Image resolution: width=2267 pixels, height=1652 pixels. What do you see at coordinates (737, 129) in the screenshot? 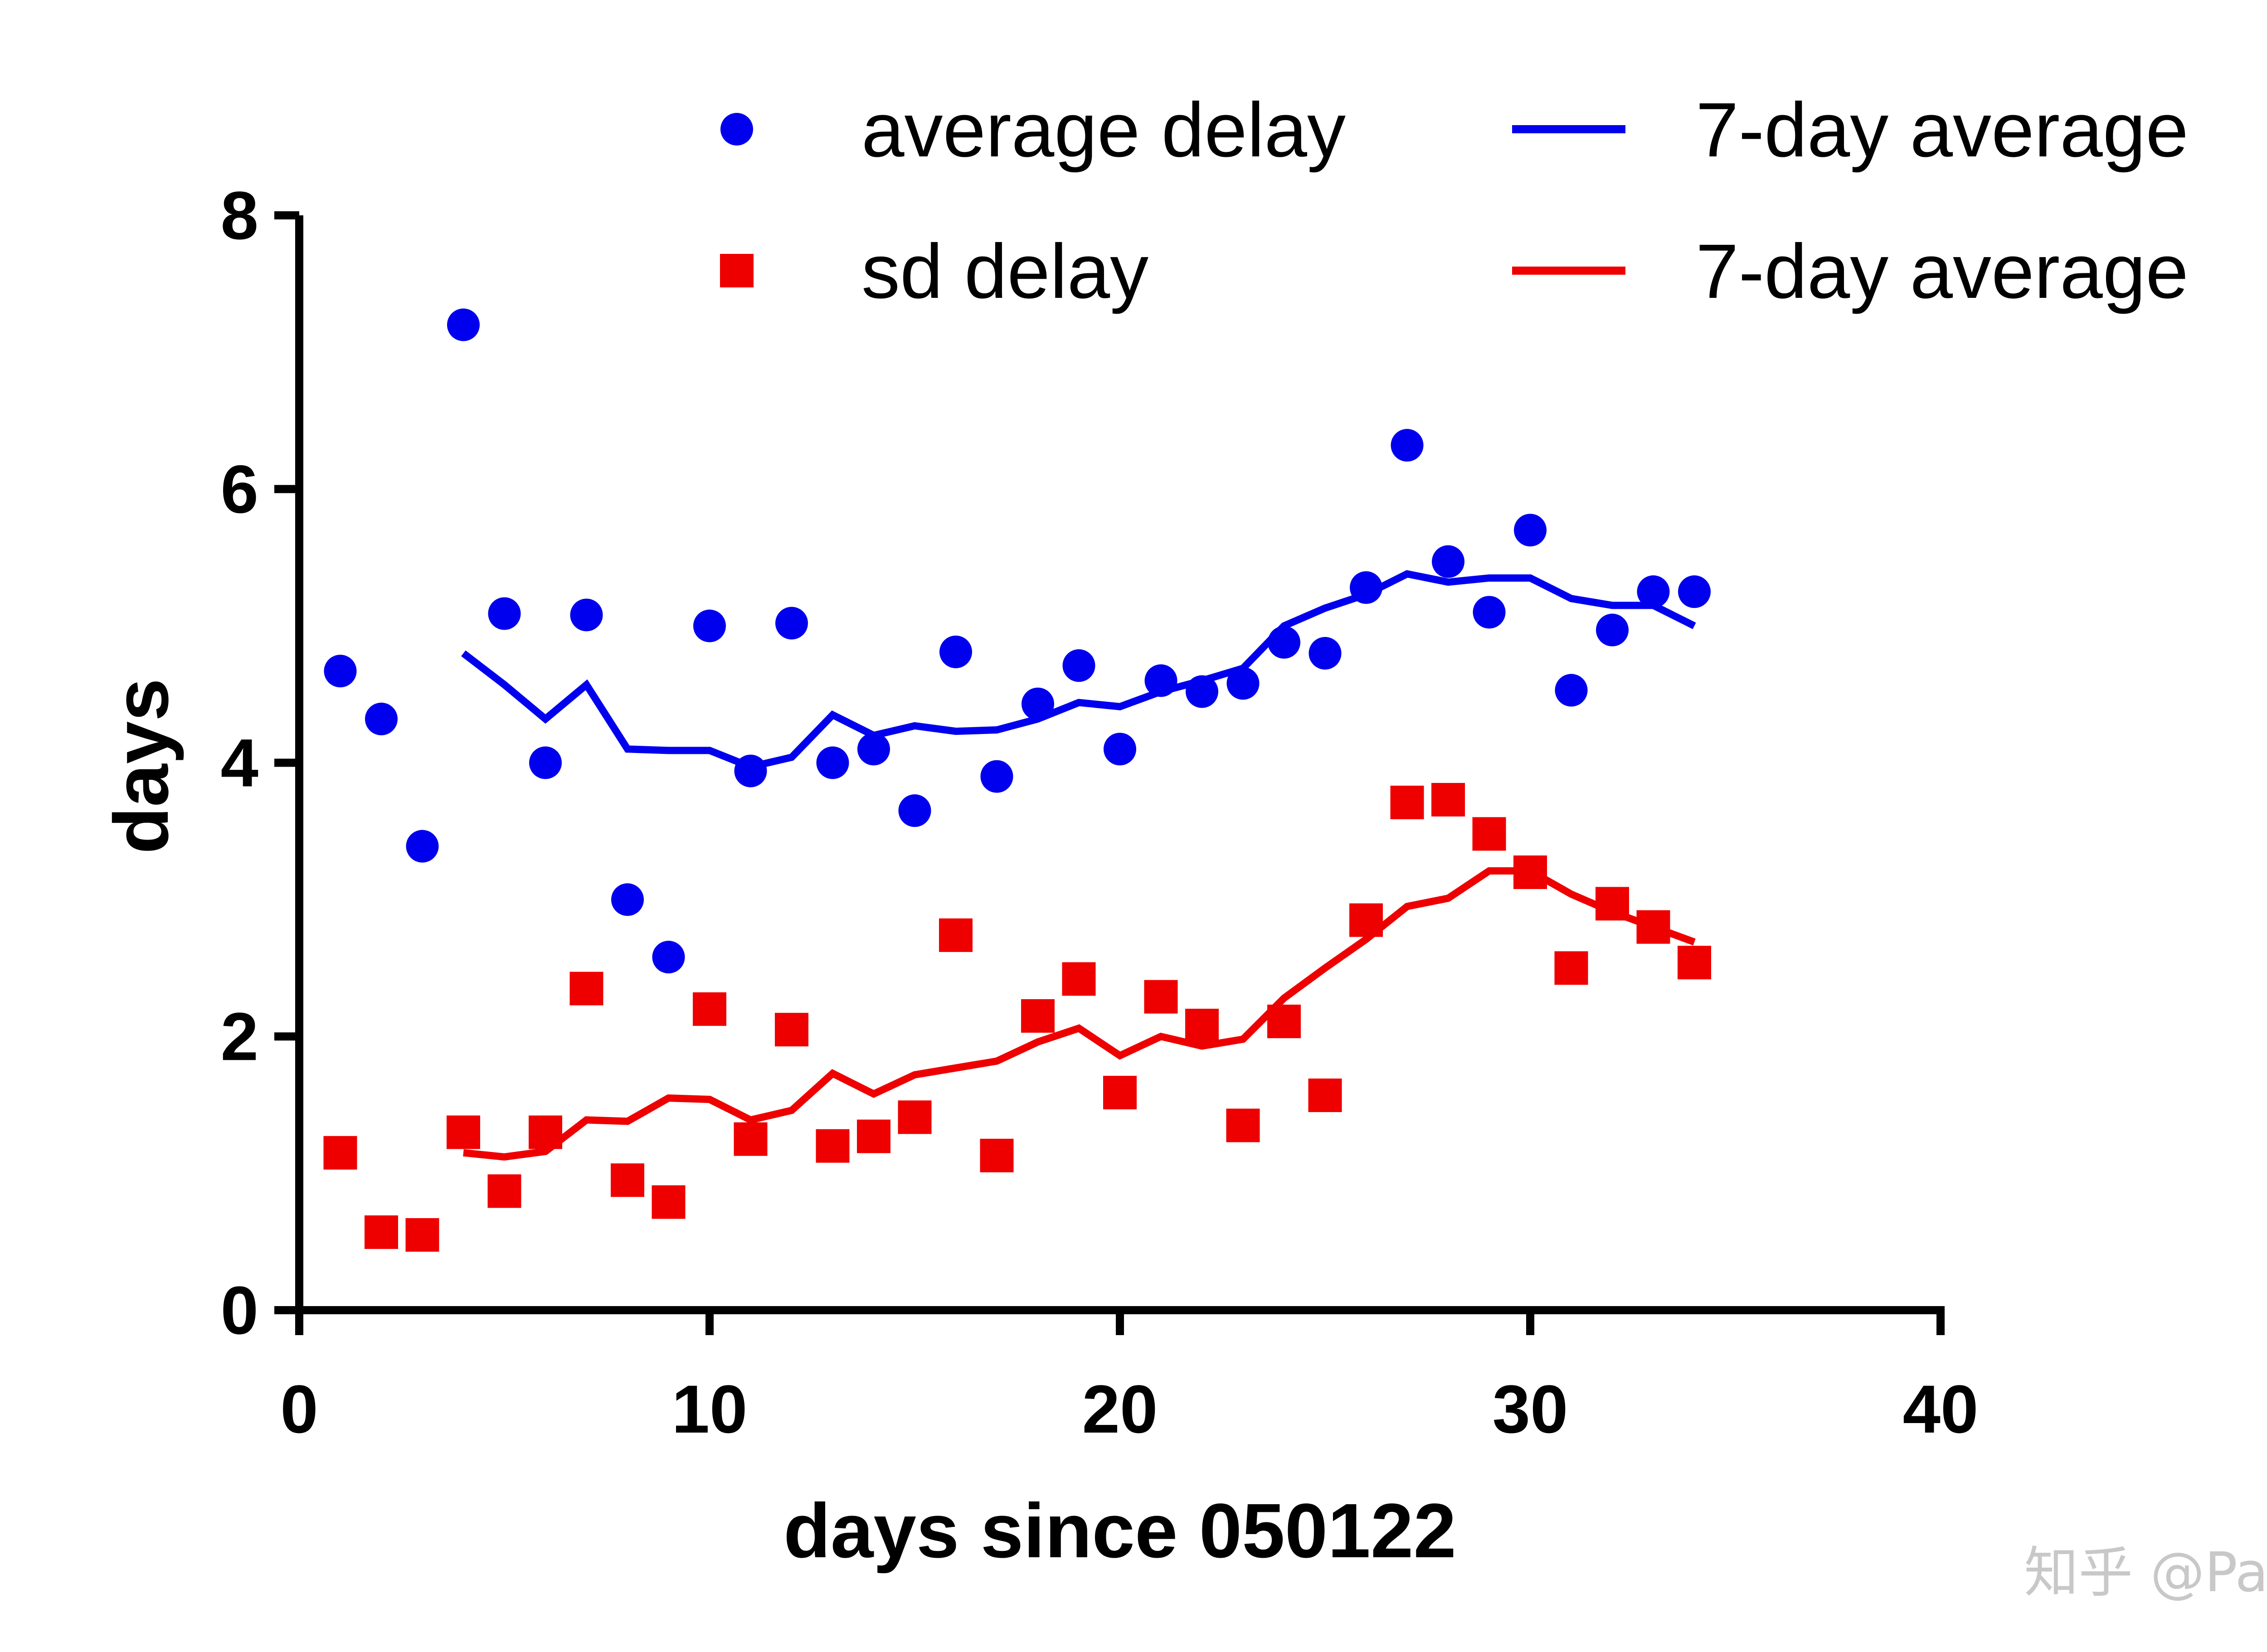
I see `legend-circle-marker` at bounding box center [737, 129].